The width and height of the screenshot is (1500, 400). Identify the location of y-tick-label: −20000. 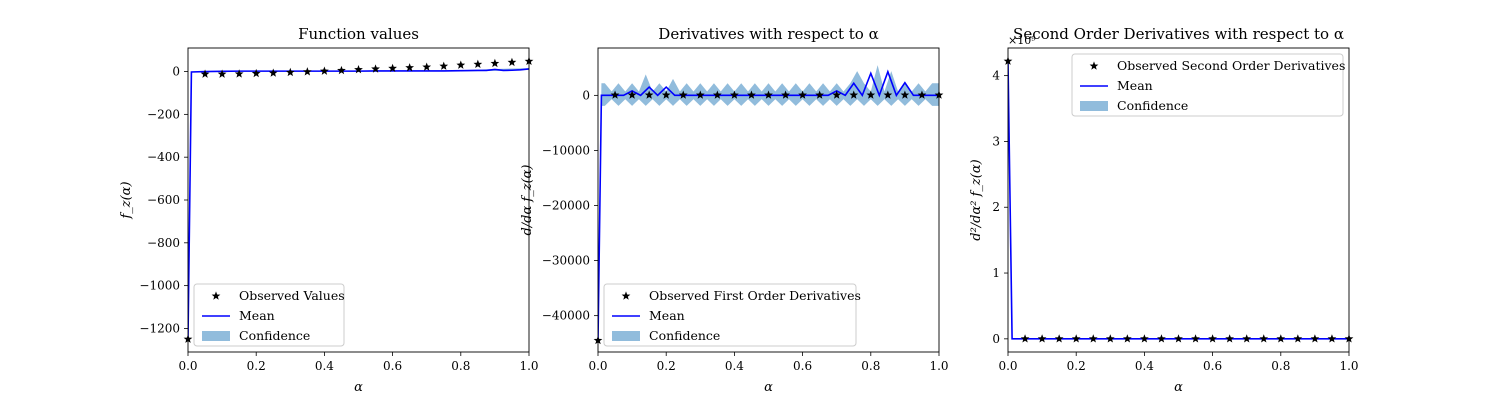
(566, 206).